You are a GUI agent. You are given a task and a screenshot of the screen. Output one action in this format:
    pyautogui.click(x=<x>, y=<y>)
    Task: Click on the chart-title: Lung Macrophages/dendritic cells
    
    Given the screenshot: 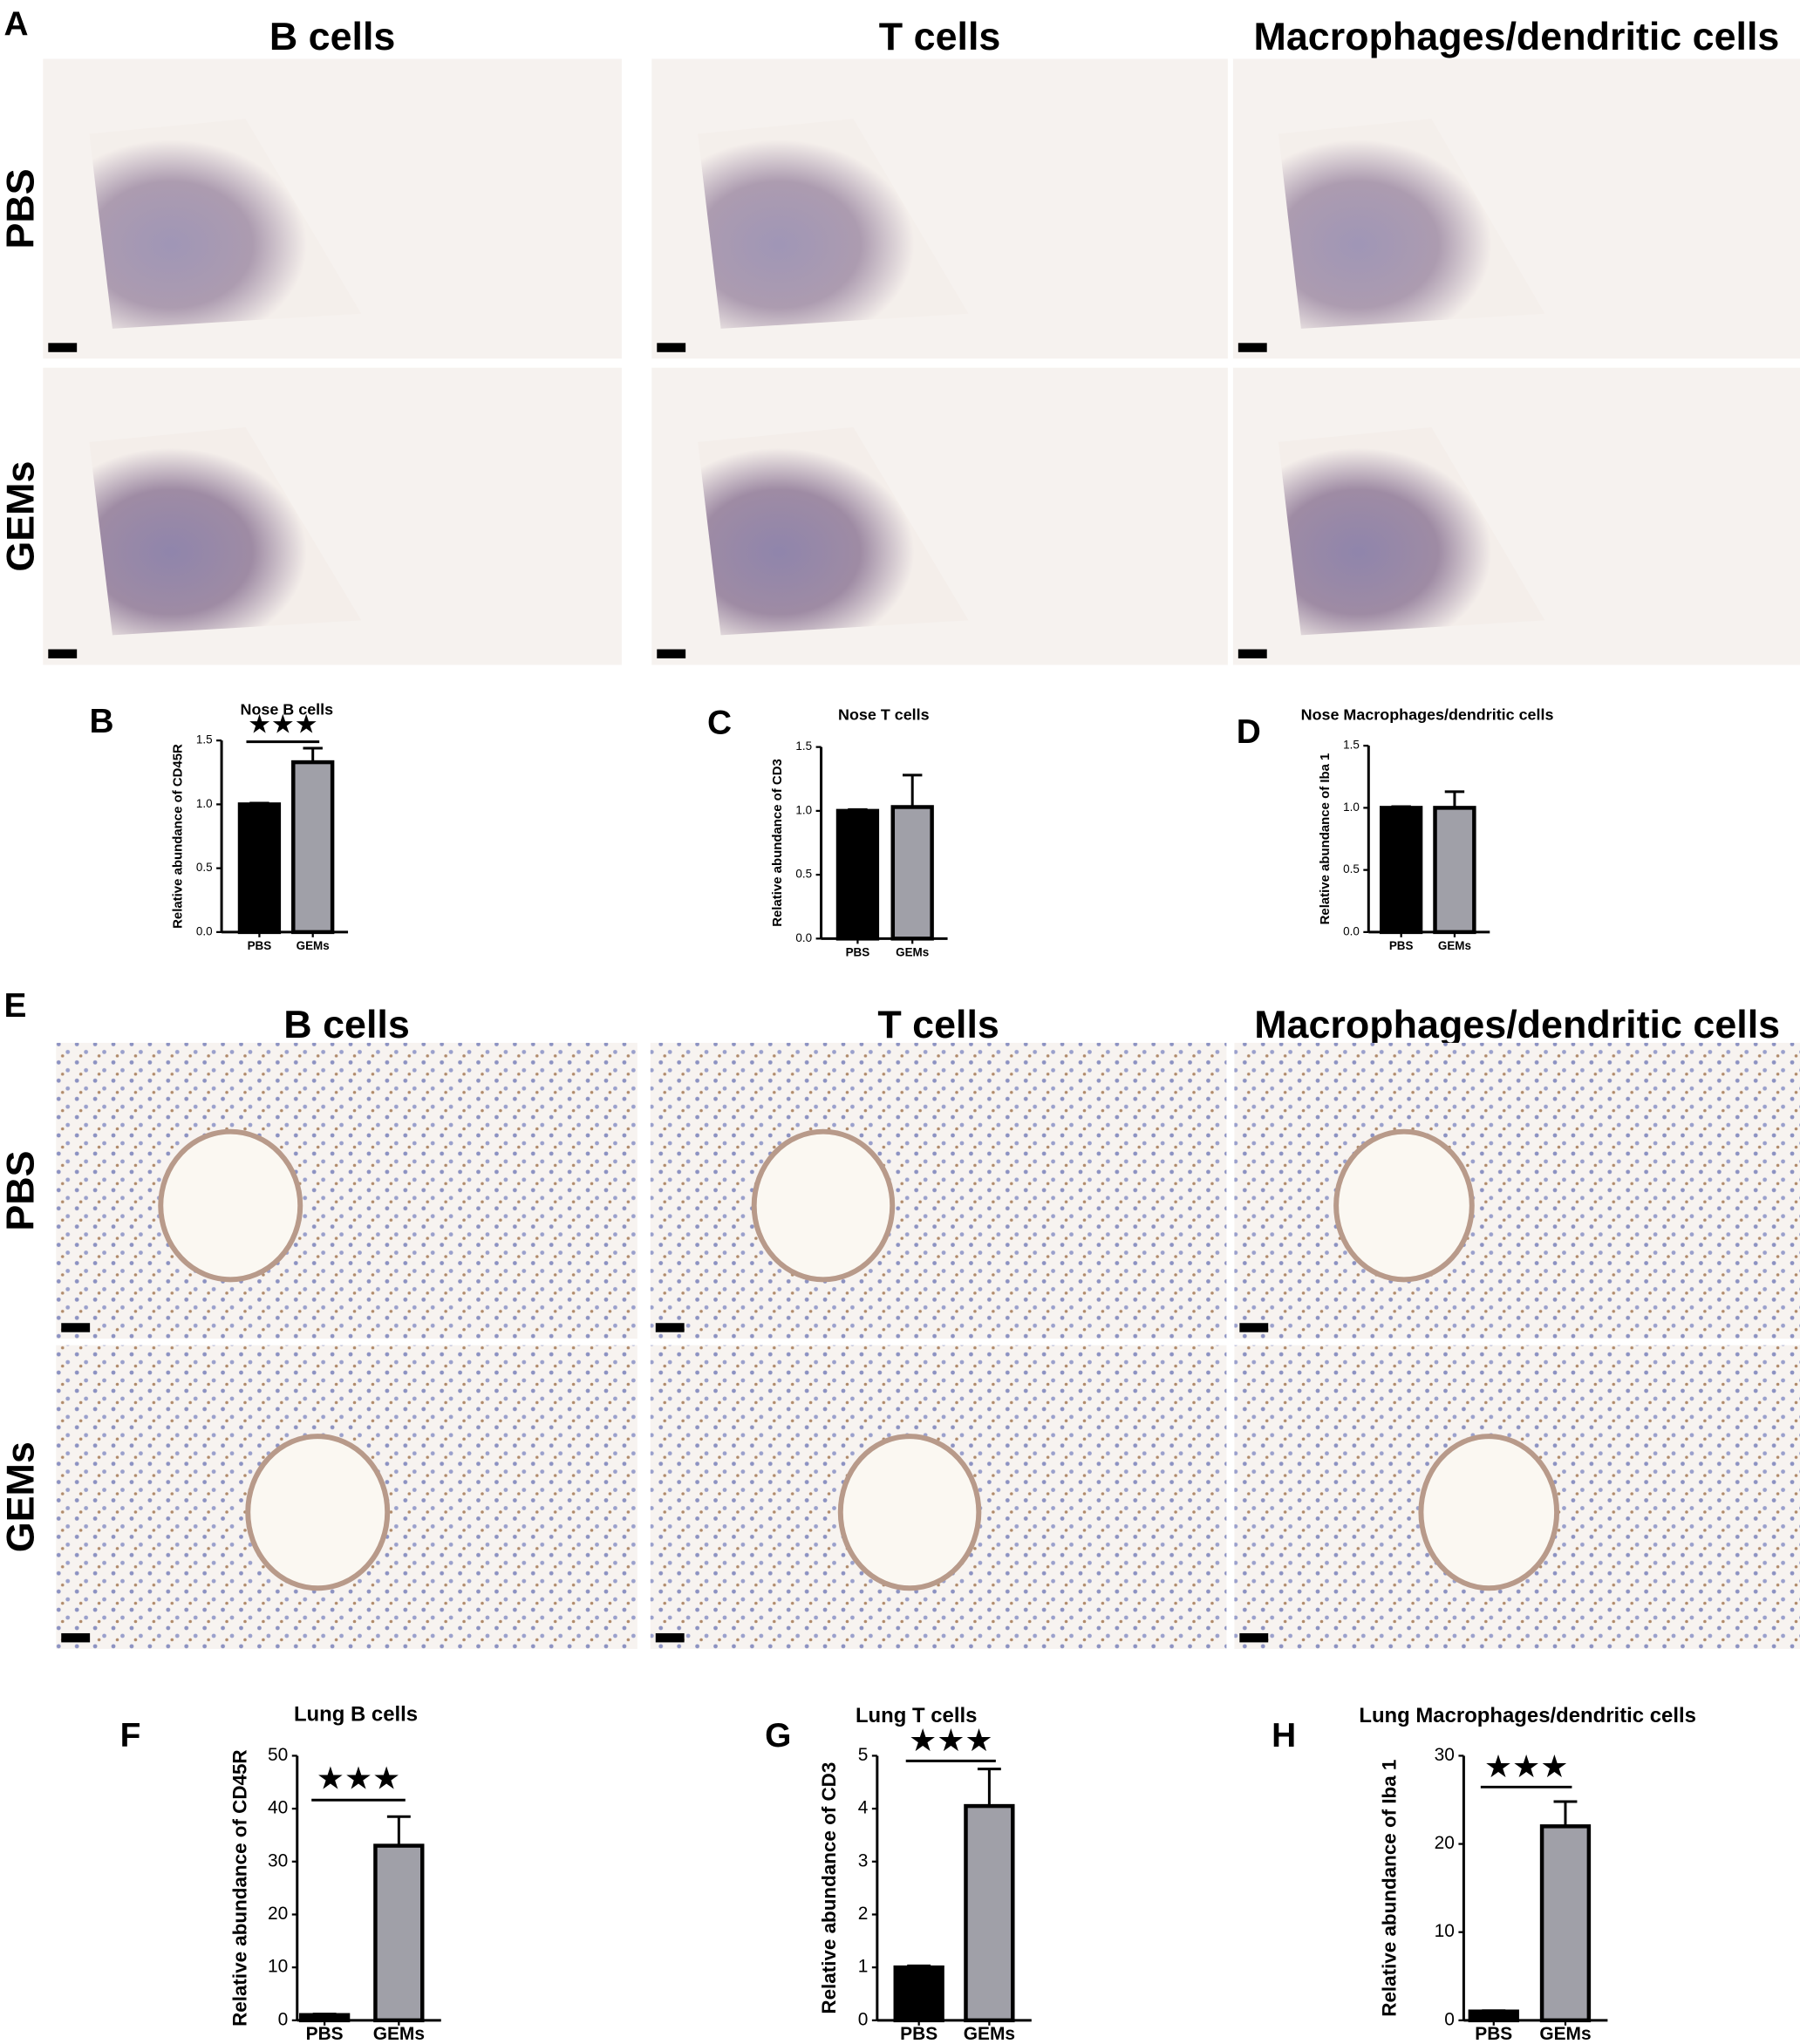 What is the action you would take?
    pyautogui.click(x=1528, y=1715)
    